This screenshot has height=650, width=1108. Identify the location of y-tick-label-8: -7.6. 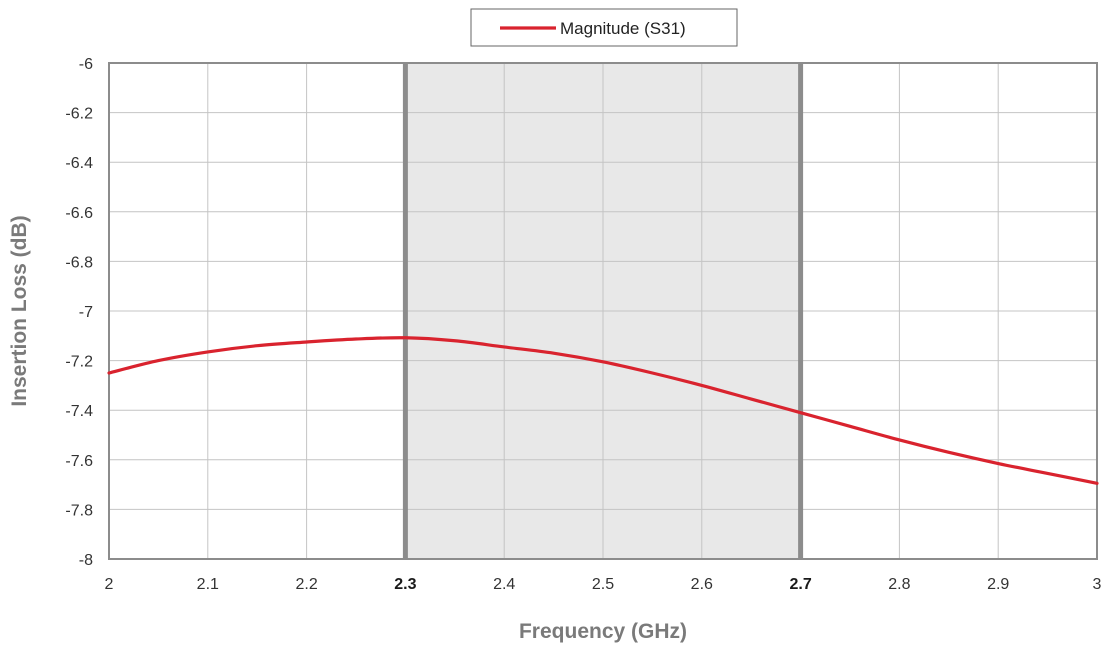
(79, 461).